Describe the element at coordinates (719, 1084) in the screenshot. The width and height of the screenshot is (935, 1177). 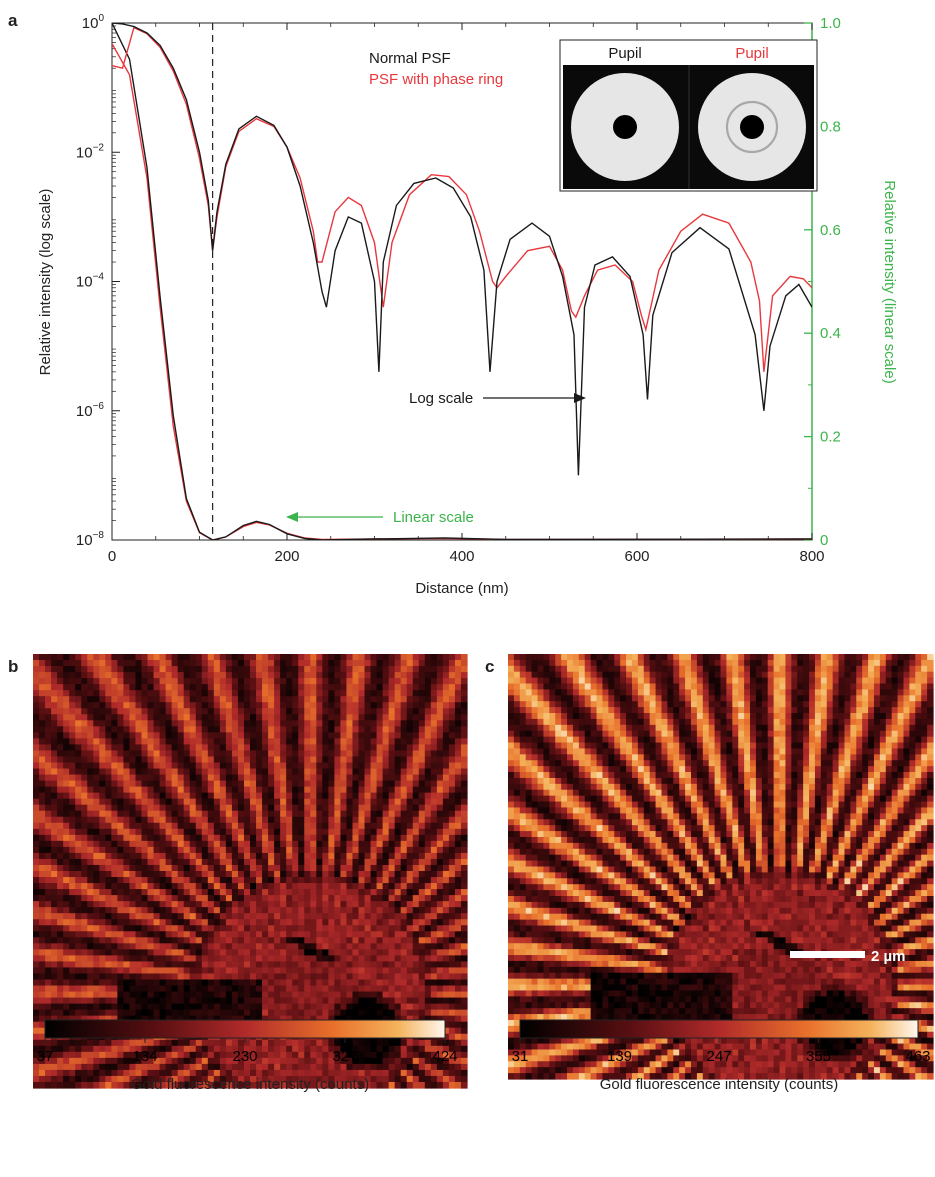
I see `colorbar-c-label: Gold fluorescence intensity (counts)` at that location.